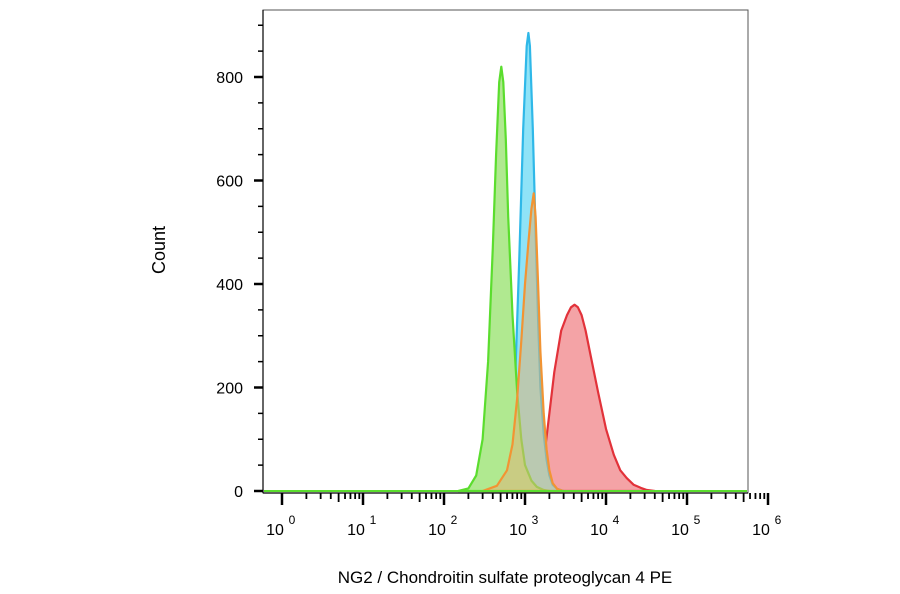  Describe the element at coordinates (238, 492) in the screenshot. I see `y-tick-label: 0` at that location.